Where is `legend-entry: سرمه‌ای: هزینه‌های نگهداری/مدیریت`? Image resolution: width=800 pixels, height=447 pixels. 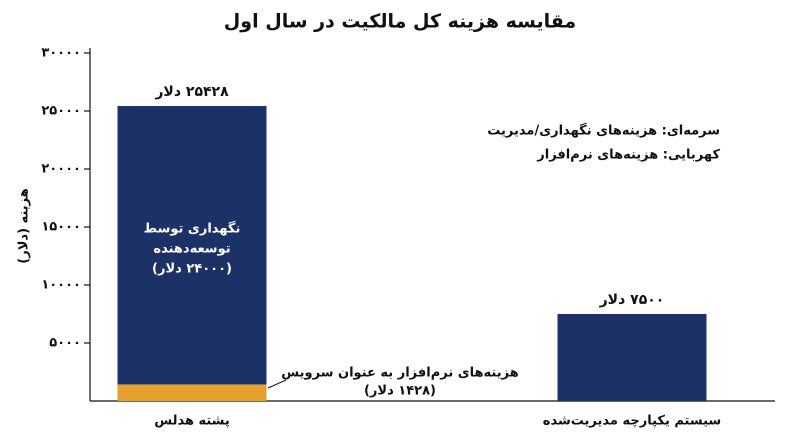
legend-entry: سرمه‌ای: هزینه‌های نگهداری/مدیریت is located at coordinates (603, 131).